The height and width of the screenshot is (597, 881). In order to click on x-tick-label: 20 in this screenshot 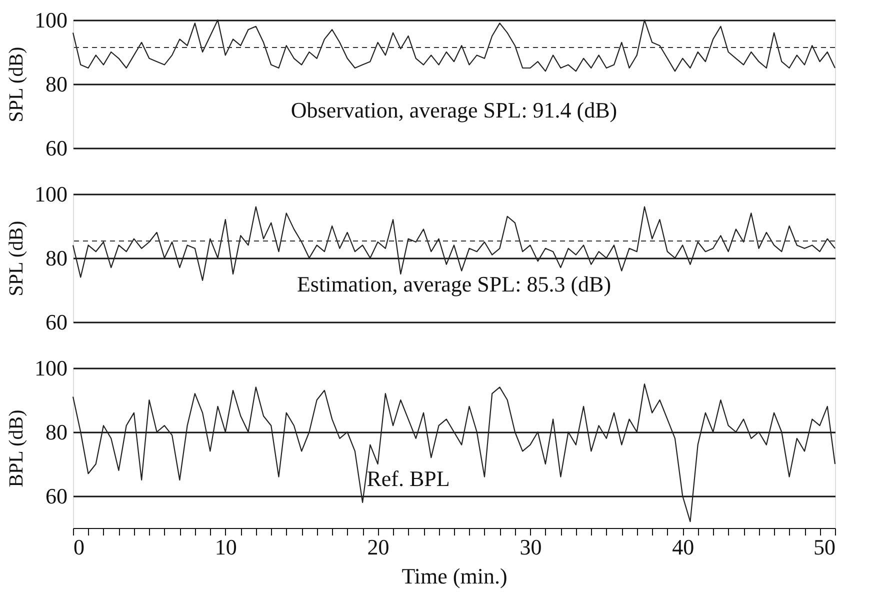, I will do `click(378, 547)`.